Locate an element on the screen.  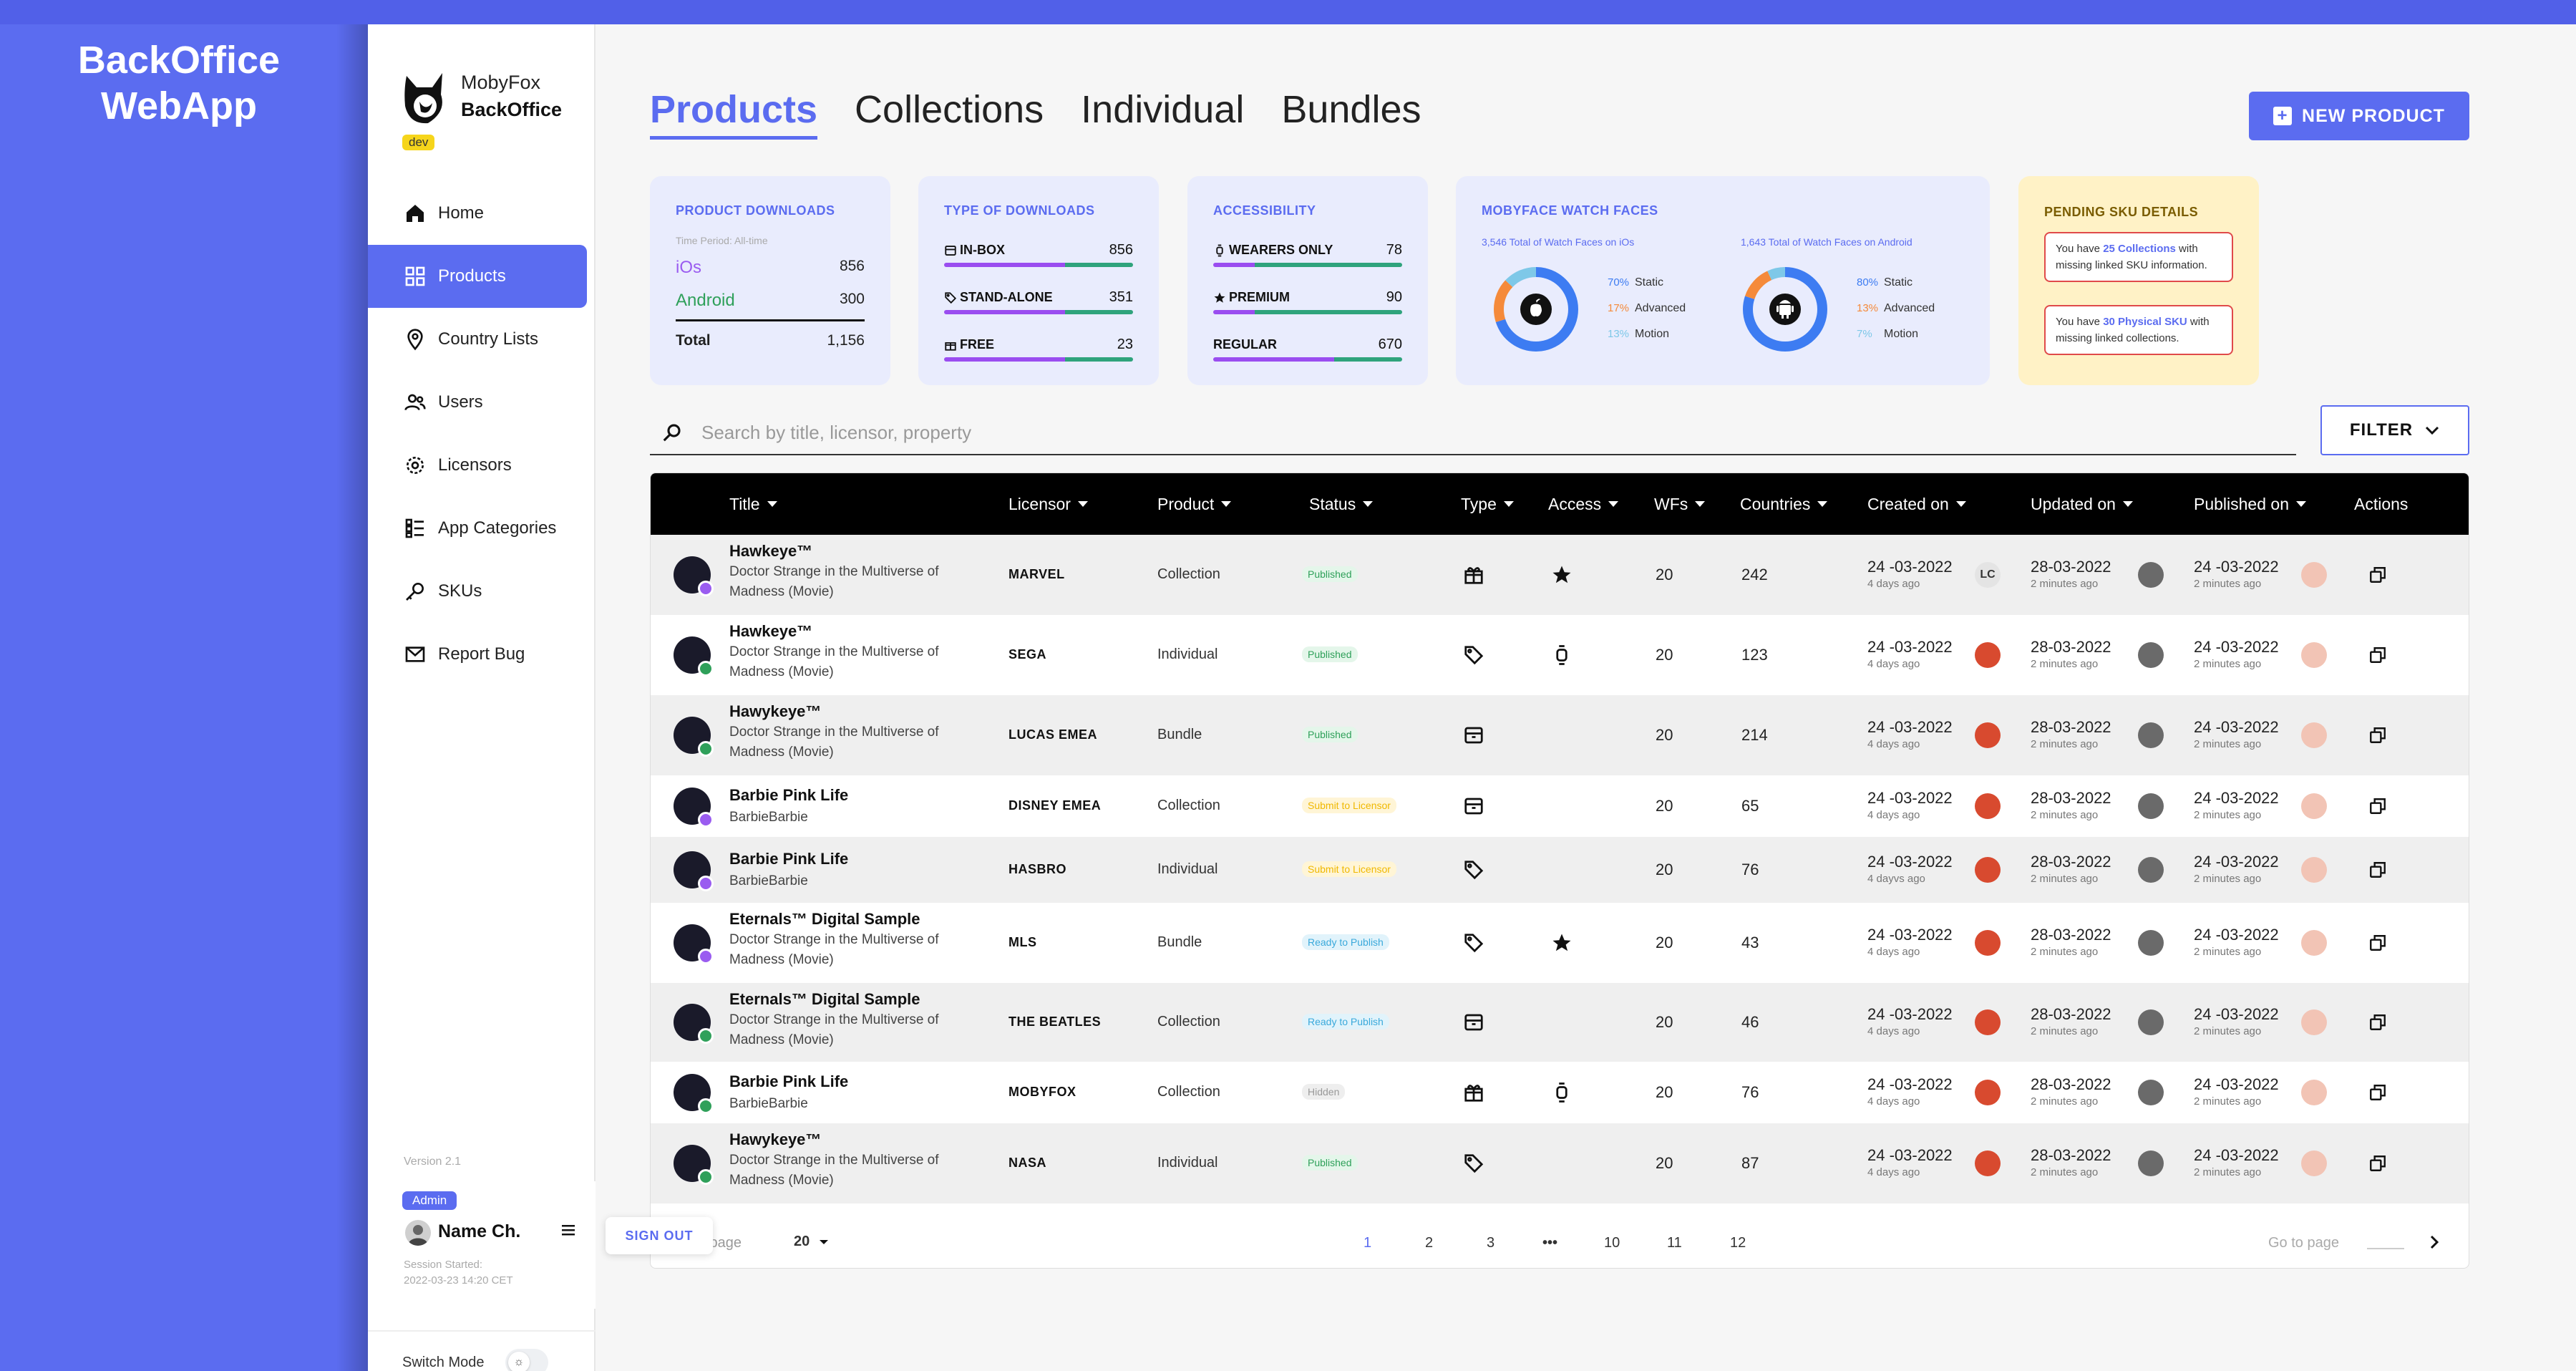
avatar: LC is located at coordinates (1988, 575).